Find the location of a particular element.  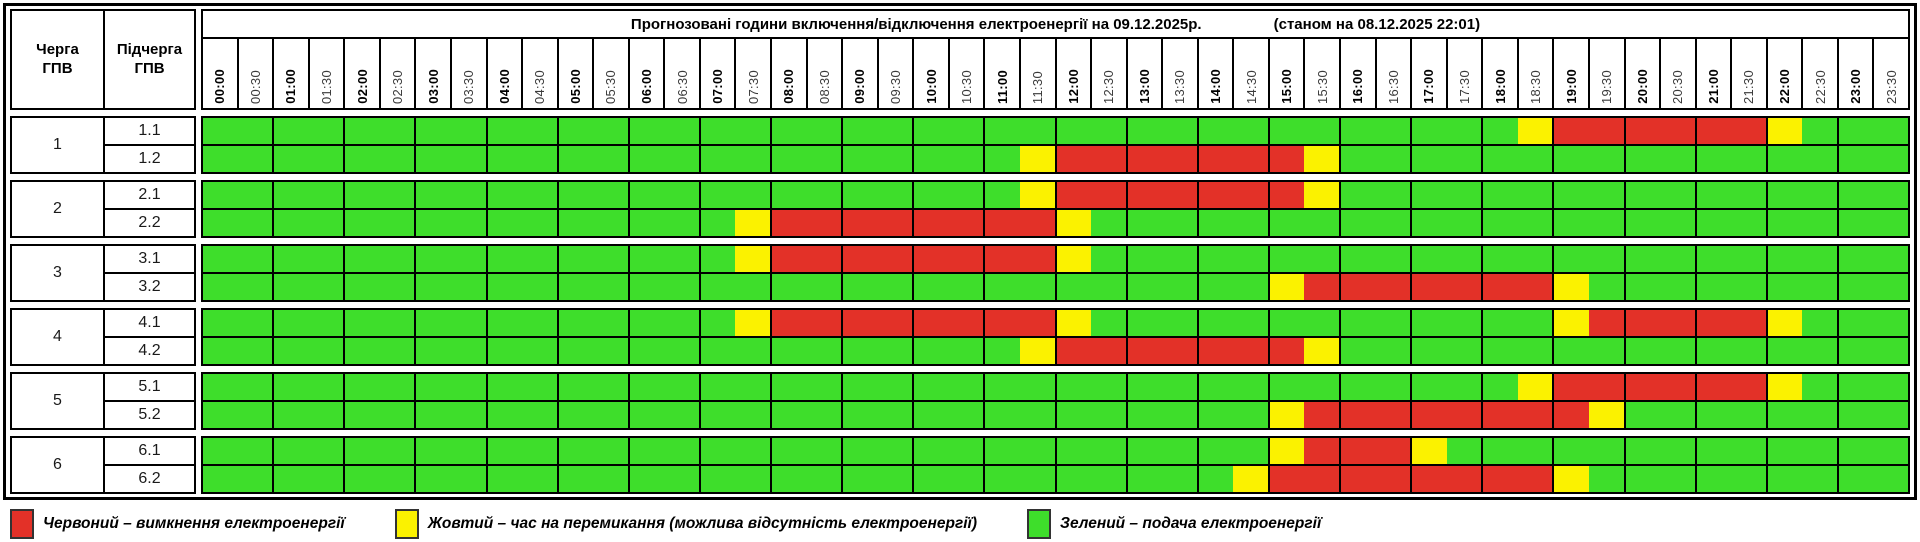

slot-5.1-23:00 is located at coordinates (1856, 387).